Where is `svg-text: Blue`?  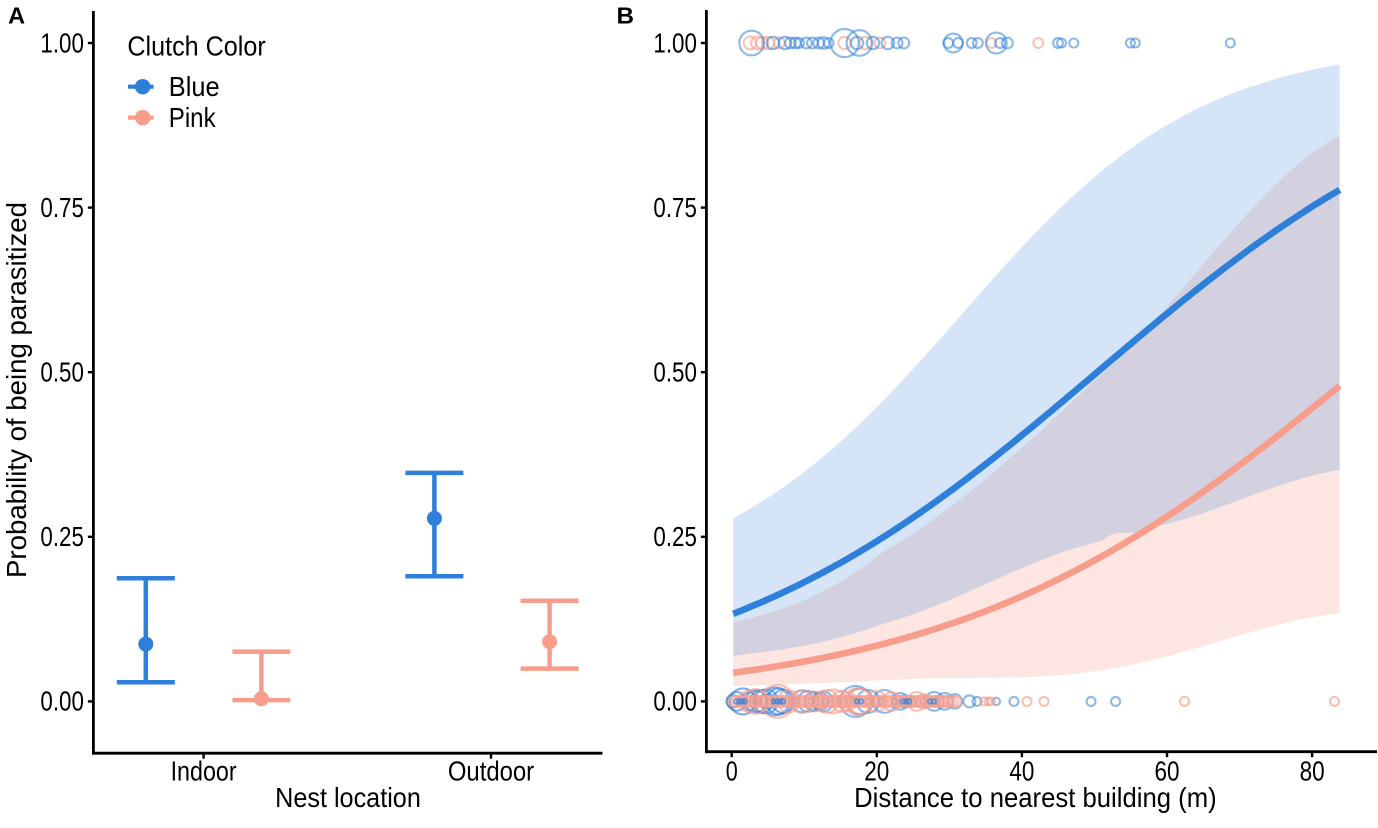
svg-text: Blue is located at coordinates (194, 86).